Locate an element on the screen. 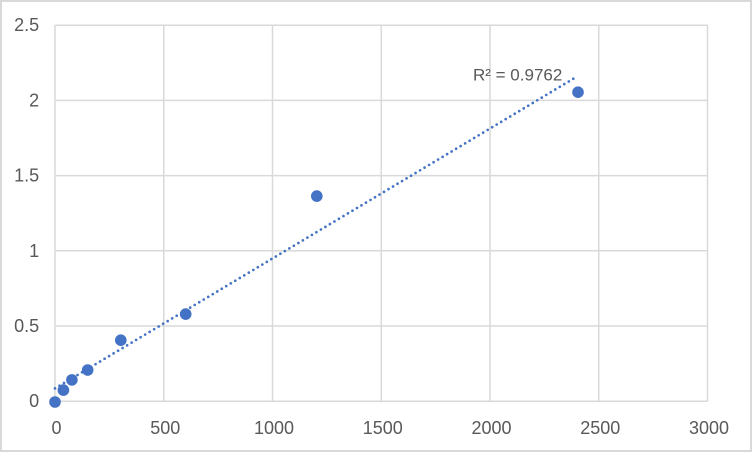 The height and width of the screenshot is (452, 752). svg-text: 2 is located at coordinates (34, 100).